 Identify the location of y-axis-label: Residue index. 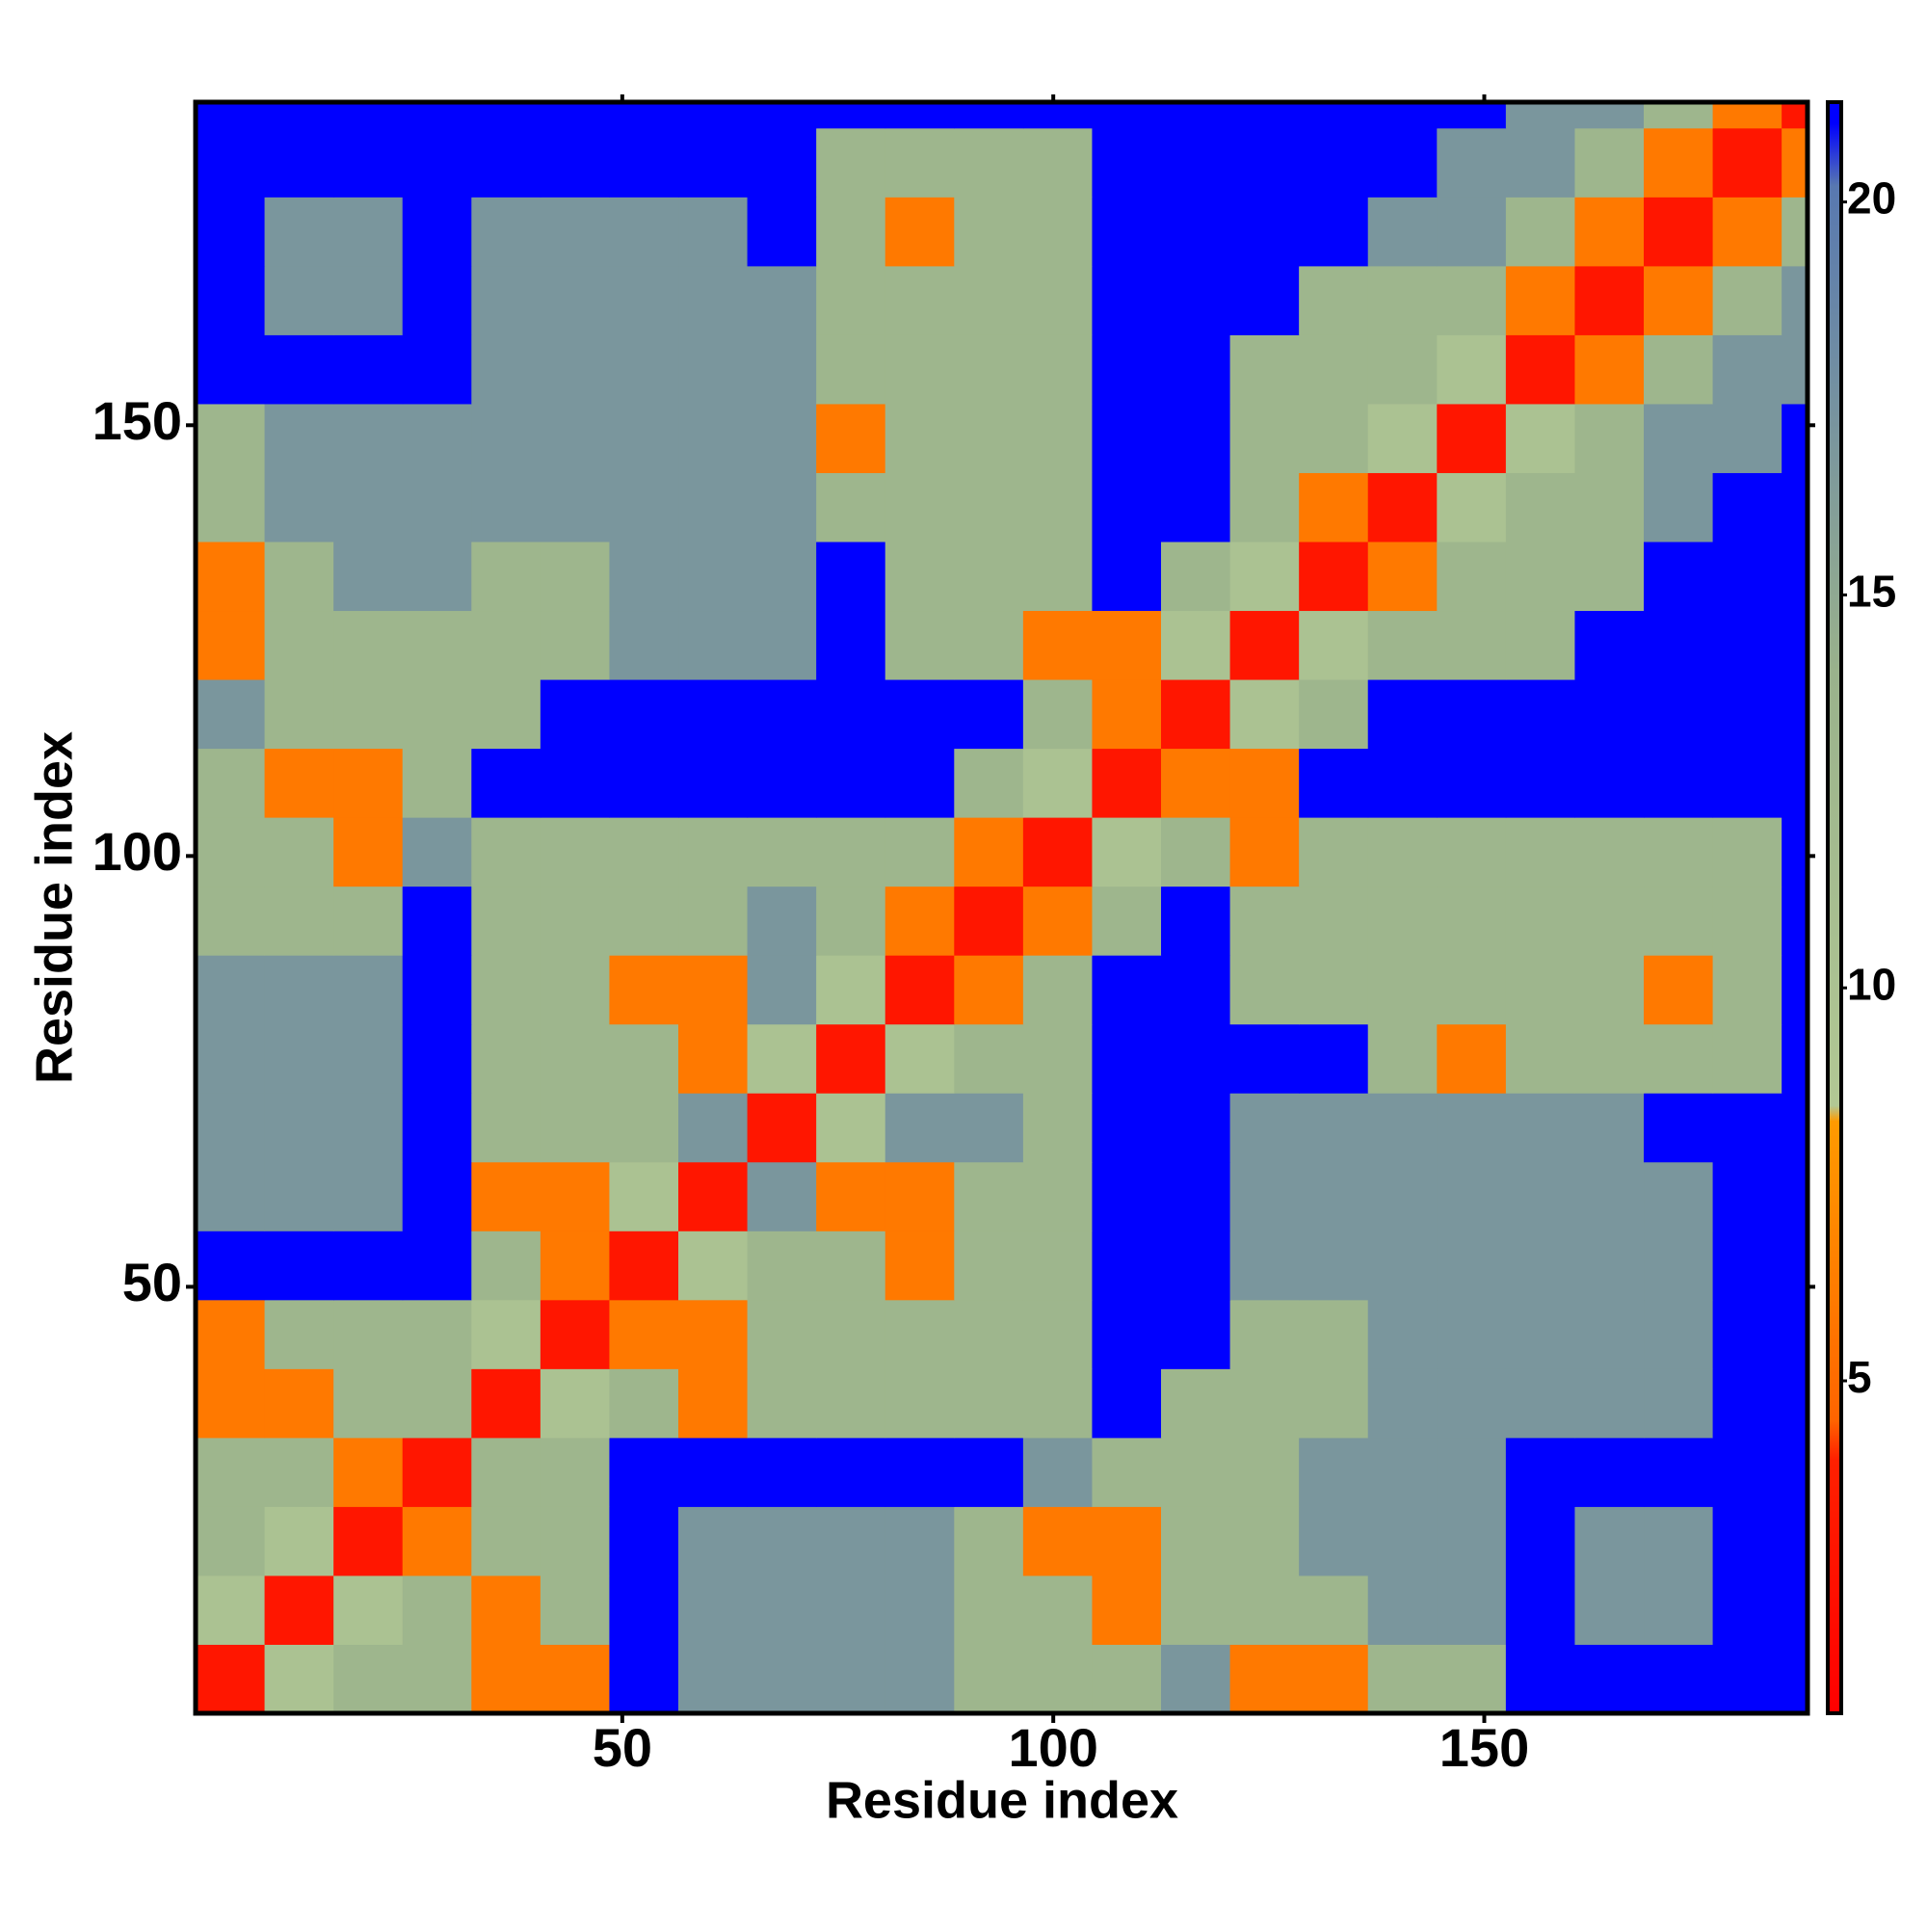
(54, 907).